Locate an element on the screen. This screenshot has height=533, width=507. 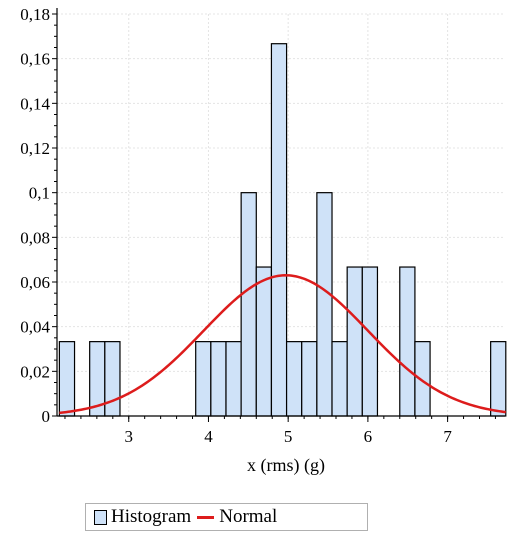
y-tick-label: 0 is located at coordinates (46, 416).